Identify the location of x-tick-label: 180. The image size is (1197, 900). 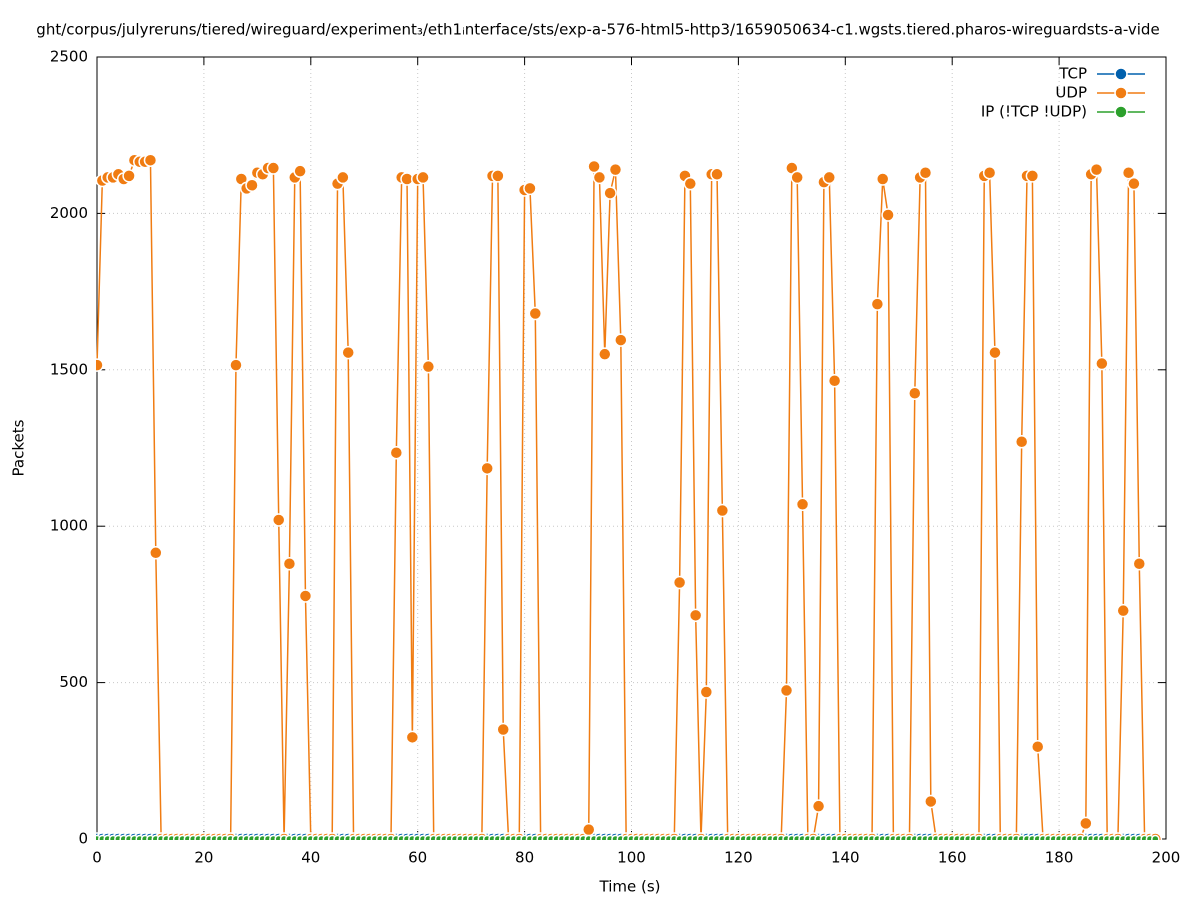
(1059, 858).